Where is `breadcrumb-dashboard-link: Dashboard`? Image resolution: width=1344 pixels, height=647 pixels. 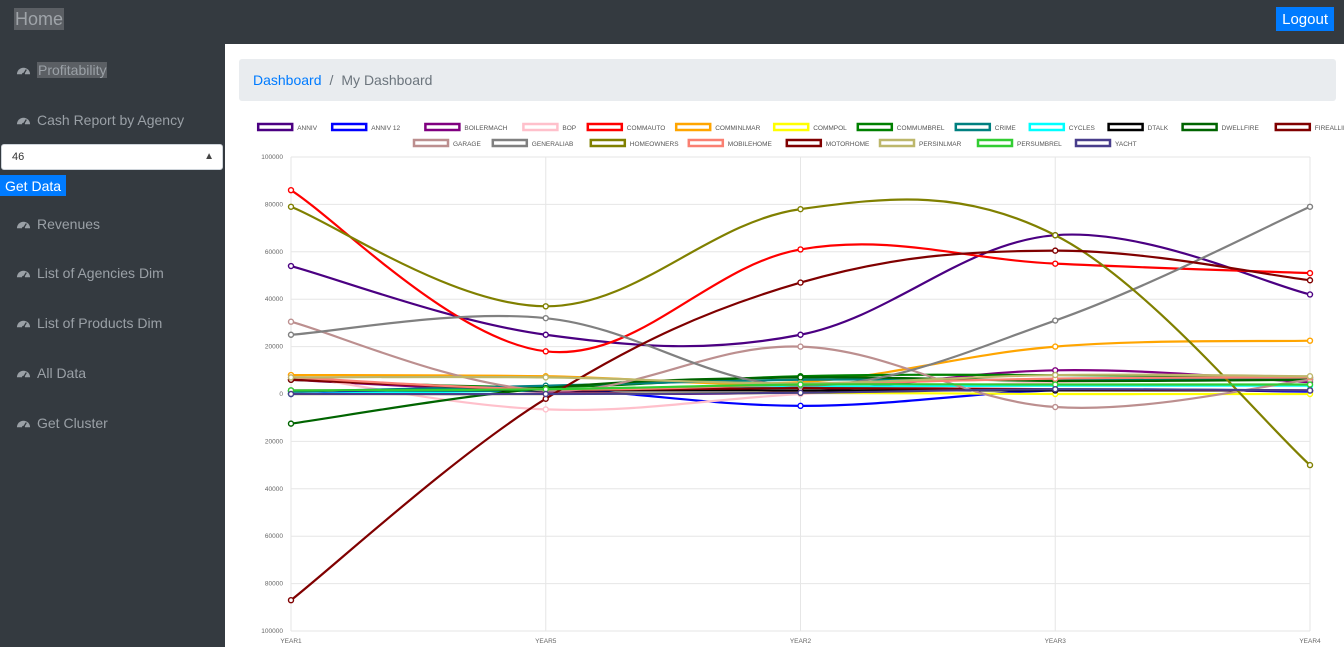 breadcrumb-dashboard-link: Dashboard is located at coordinates (287, 80).